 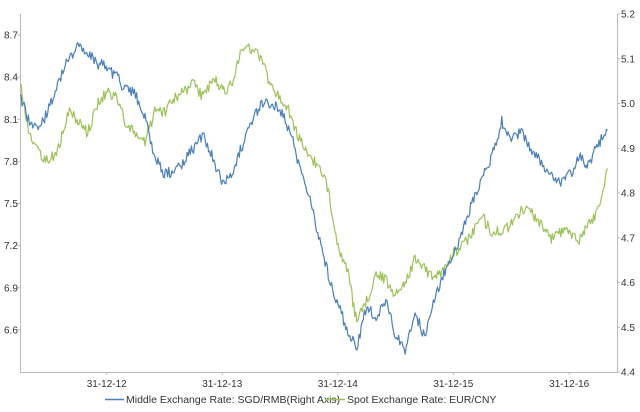 What do you see at coordinates (453, 384) in the screenshot?
I see `x-tick-label: 31-12-15` at bounding box center [453, 384].